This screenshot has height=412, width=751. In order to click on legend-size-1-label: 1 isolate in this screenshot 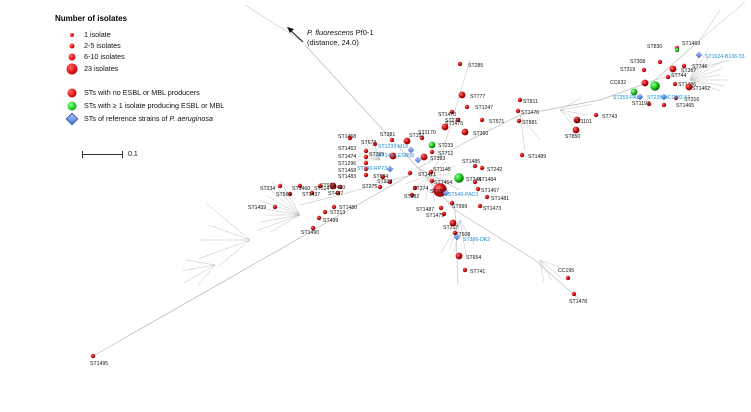, I will do `click(97, 34)`.